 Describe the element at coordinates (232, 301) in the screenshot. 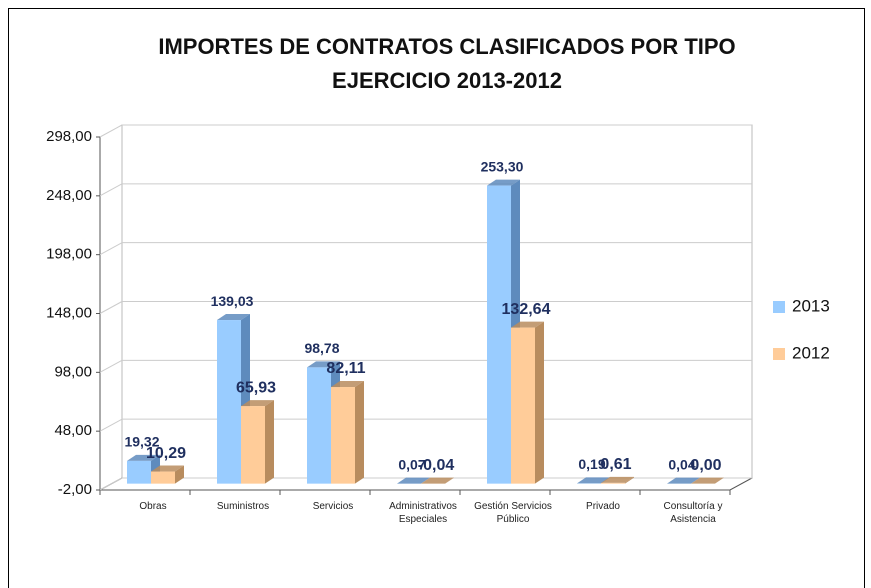

I see `value-label: 139,03` at that location.